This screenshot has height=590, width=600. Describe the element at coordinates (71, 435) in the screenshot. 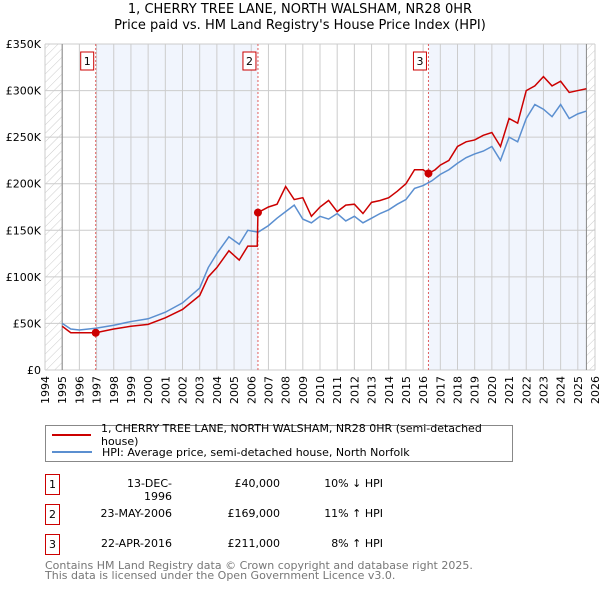

I see `legend-swatch-red` at that location.